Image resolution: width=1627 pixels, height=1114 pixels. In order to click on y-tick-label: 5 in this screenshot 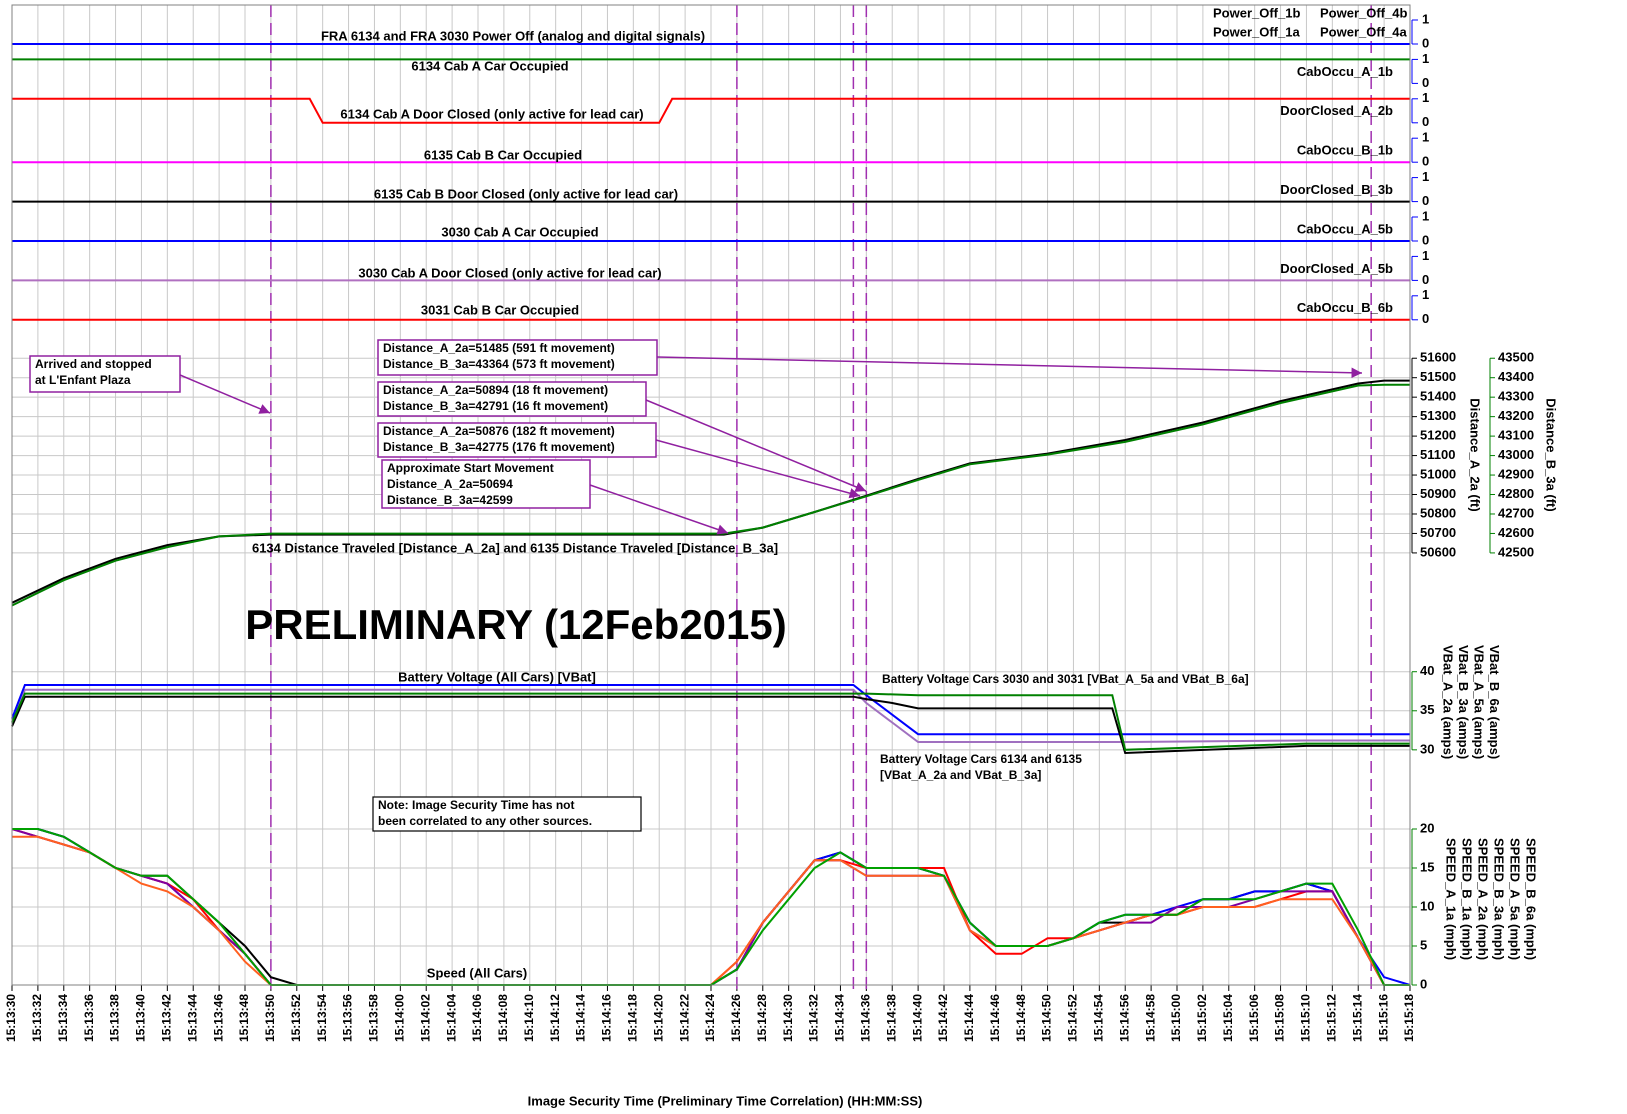, I will do `click(1423, 944)`.